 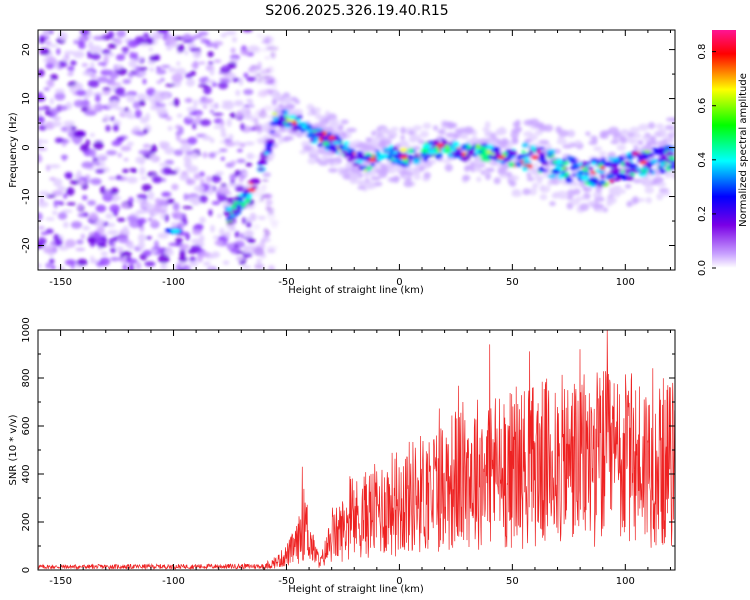 What do you see at coordinates (60, 581) in the screenshot?
I see `snr-x-tick-label: -150` at bounding box center [60, 581].